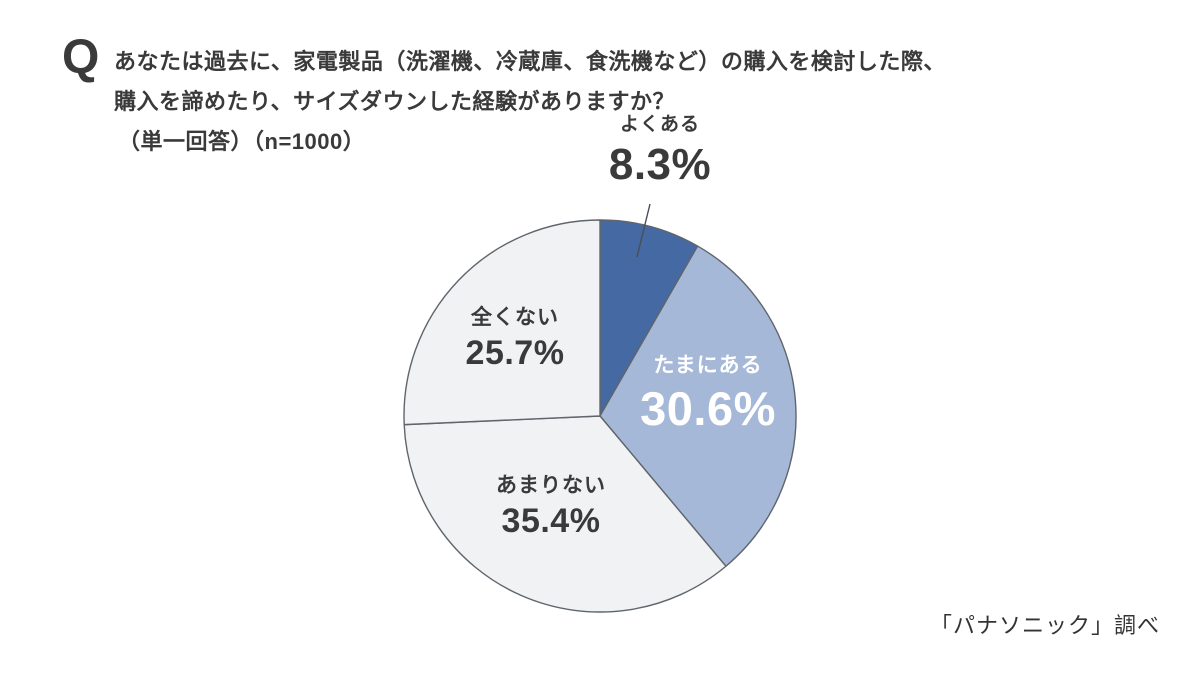 The height and width of the screenshot is (675, 1200). What do you see at coordinates (708, 365) in the screenshot?
I see `segment-name: たまにある` at bounding box center [708, 365].